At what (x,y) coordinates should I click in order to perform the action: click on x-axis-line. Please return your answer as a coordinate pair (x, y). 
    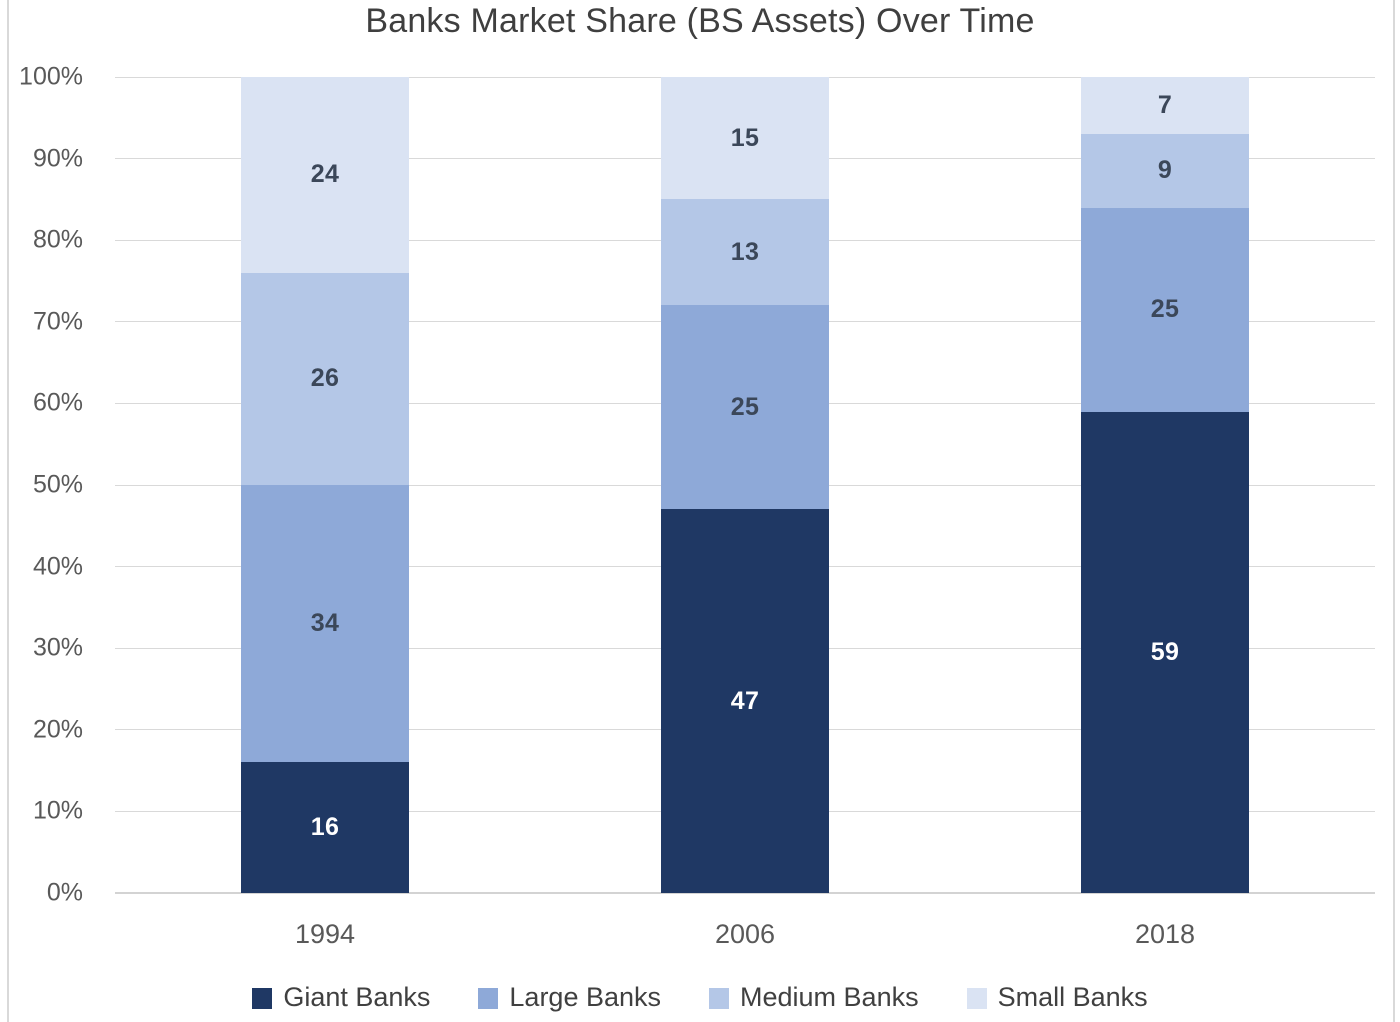
    Looking at the image, I should click on (745, 893).